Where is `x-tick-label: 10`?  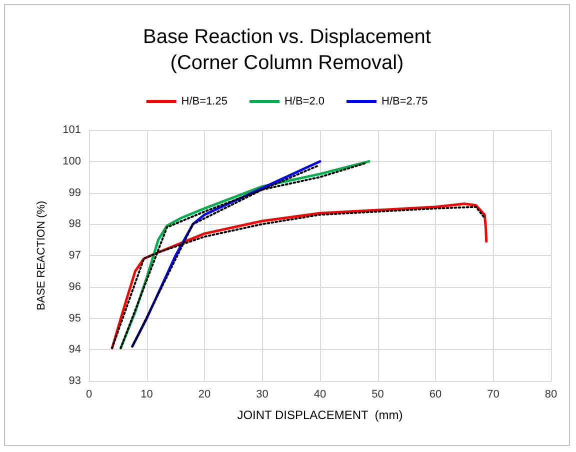
x-tick-label: 10 is located at coordinates (146, 394).